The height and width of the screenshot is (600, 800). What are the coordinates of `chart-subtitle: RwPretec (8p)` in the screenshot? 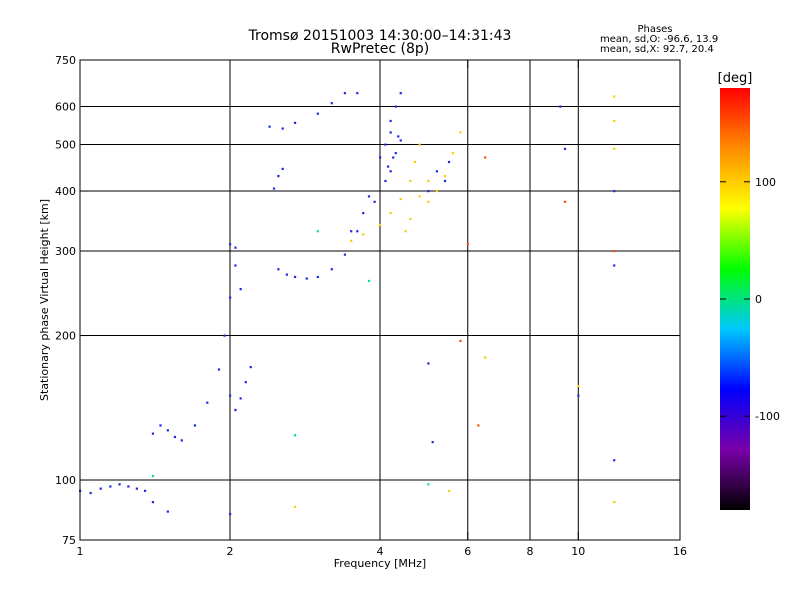 It's located at (380, 49).